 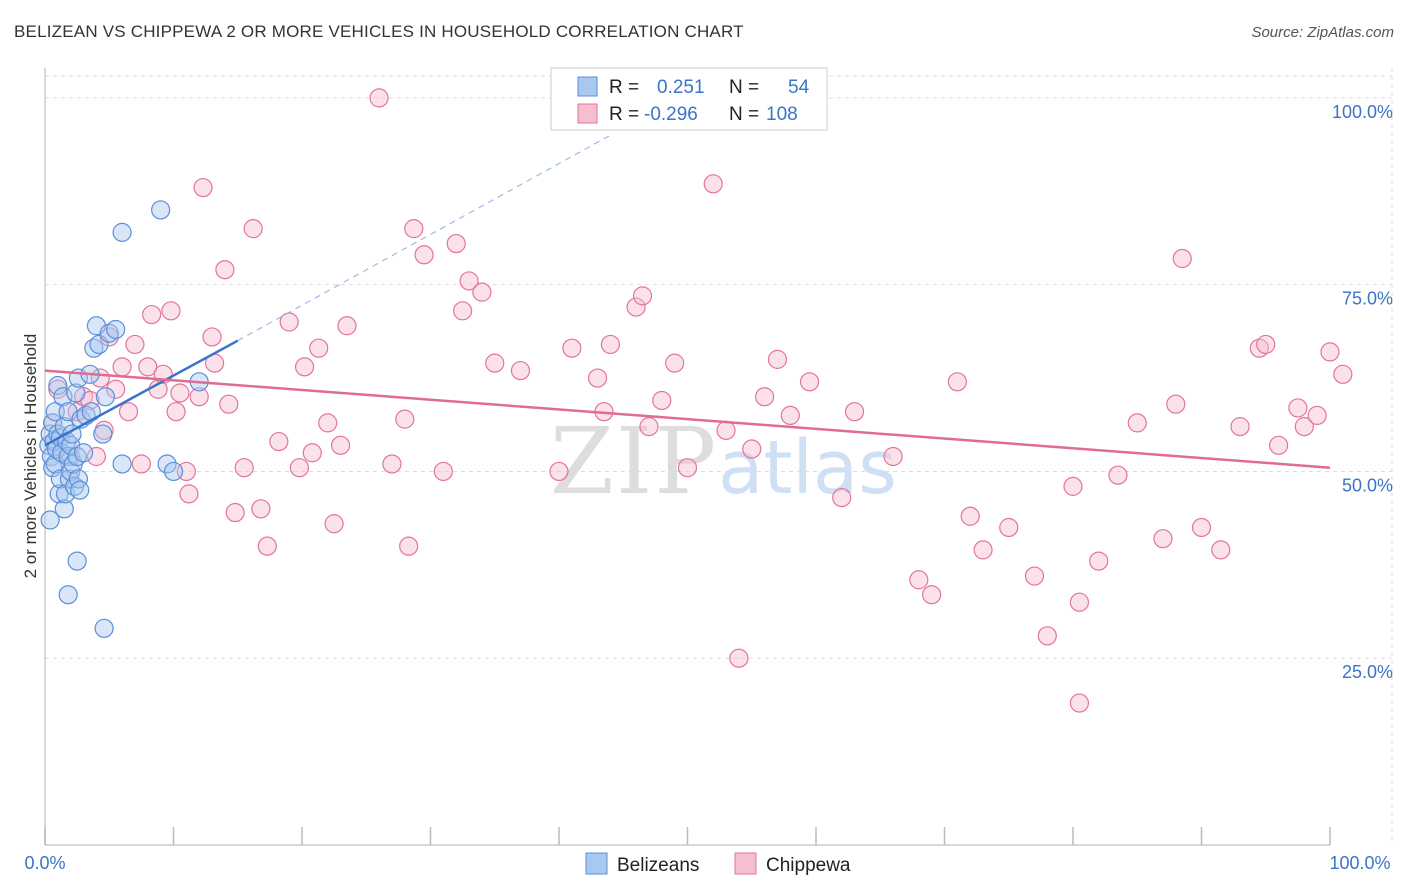 I want to click on series-legend-label-belizean: Belizeans, so click(x=658, y=865).